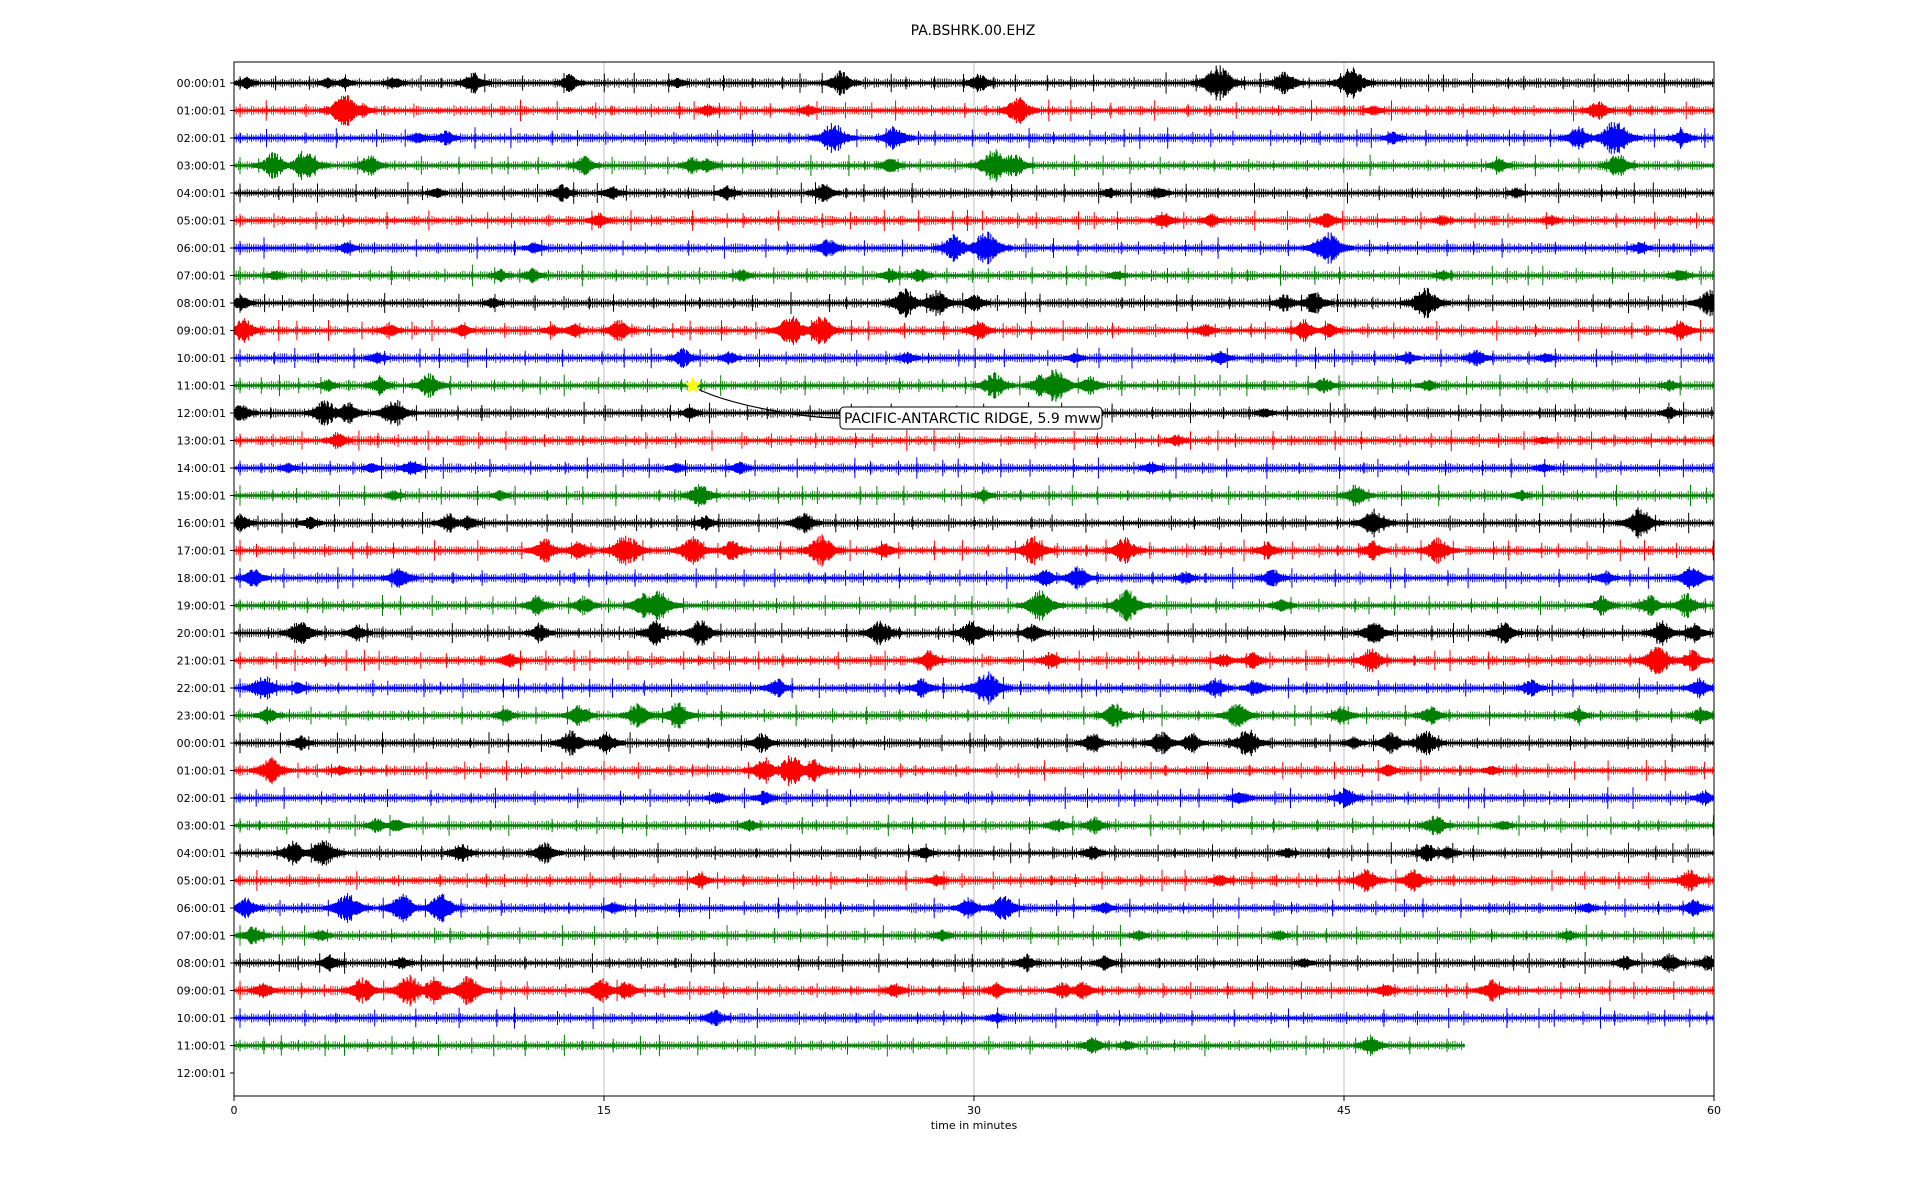  I want to click on row-time-label: 01:00:01, so click(201, 771).